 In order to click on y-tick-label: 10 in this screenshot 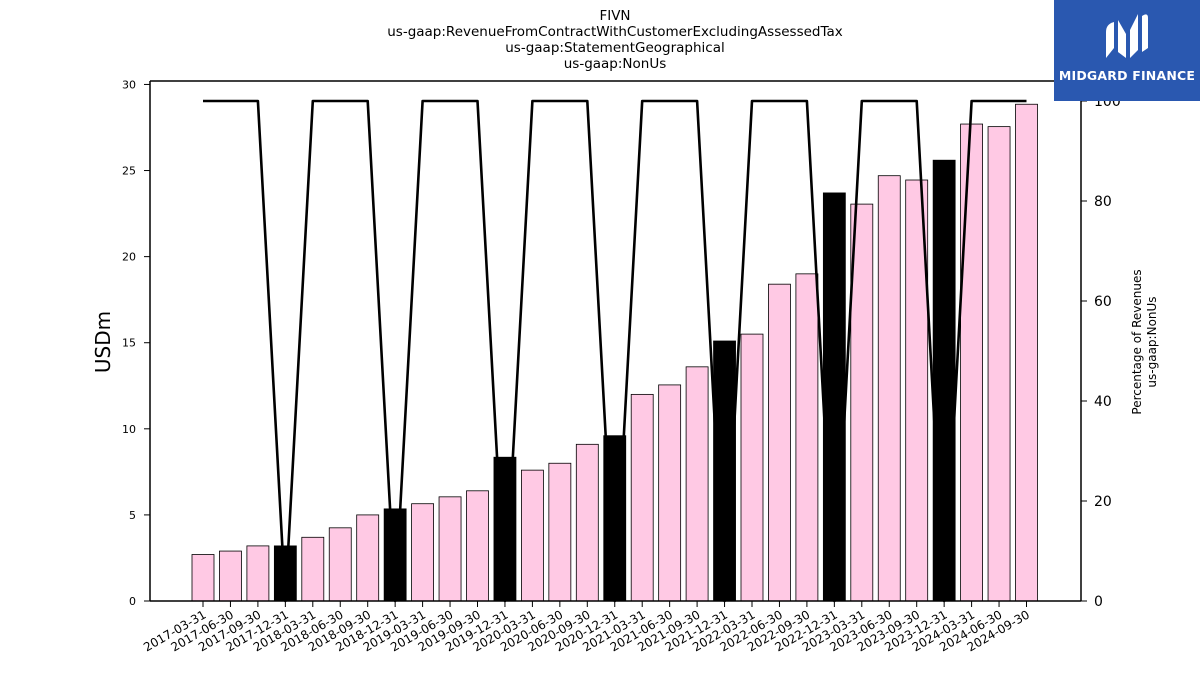, I will do `click(129, 429)`.